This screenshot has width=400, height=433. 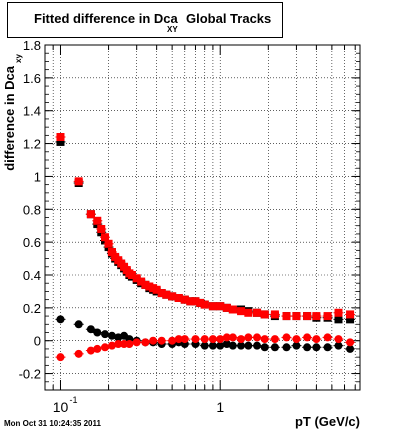 I want to click on y-tick-label: -0.2, so click(x=30, y=374).